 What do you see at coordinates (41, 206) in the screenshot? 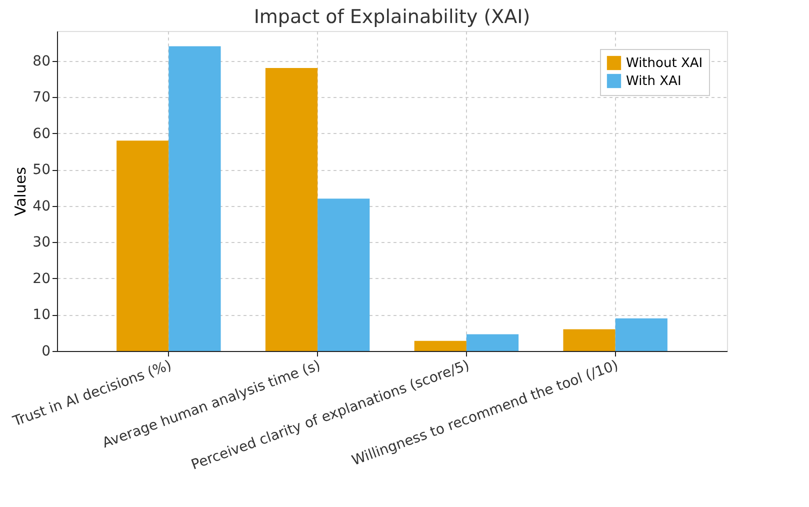
I see `y-tick-label: 40` at bounding box center [41, 206].